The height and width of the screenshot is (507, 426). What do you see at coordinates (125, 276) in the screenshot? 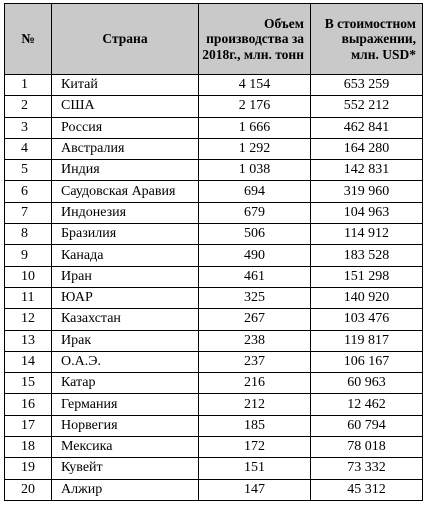
I see `row-country: Иран` at bounding box center [125, 276].